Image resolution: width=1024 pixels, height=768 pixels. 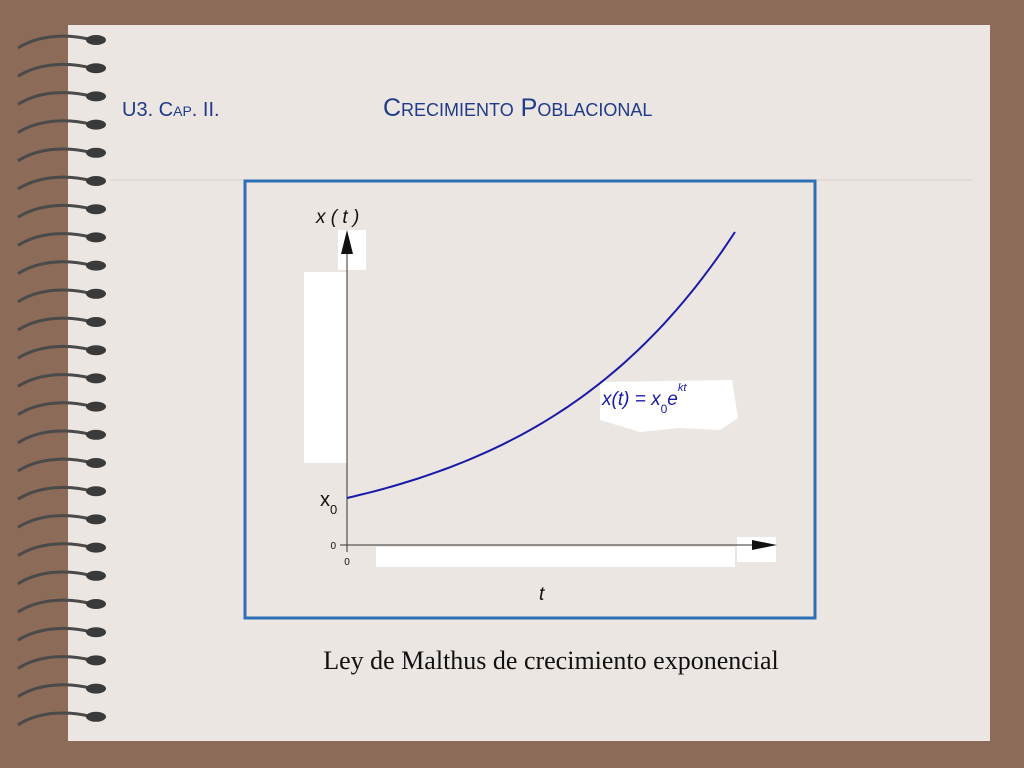 What do you see at coordinates (542, 594) in the screenshot?
I see `x-axis-label: t` at bounding box center [542, 594].